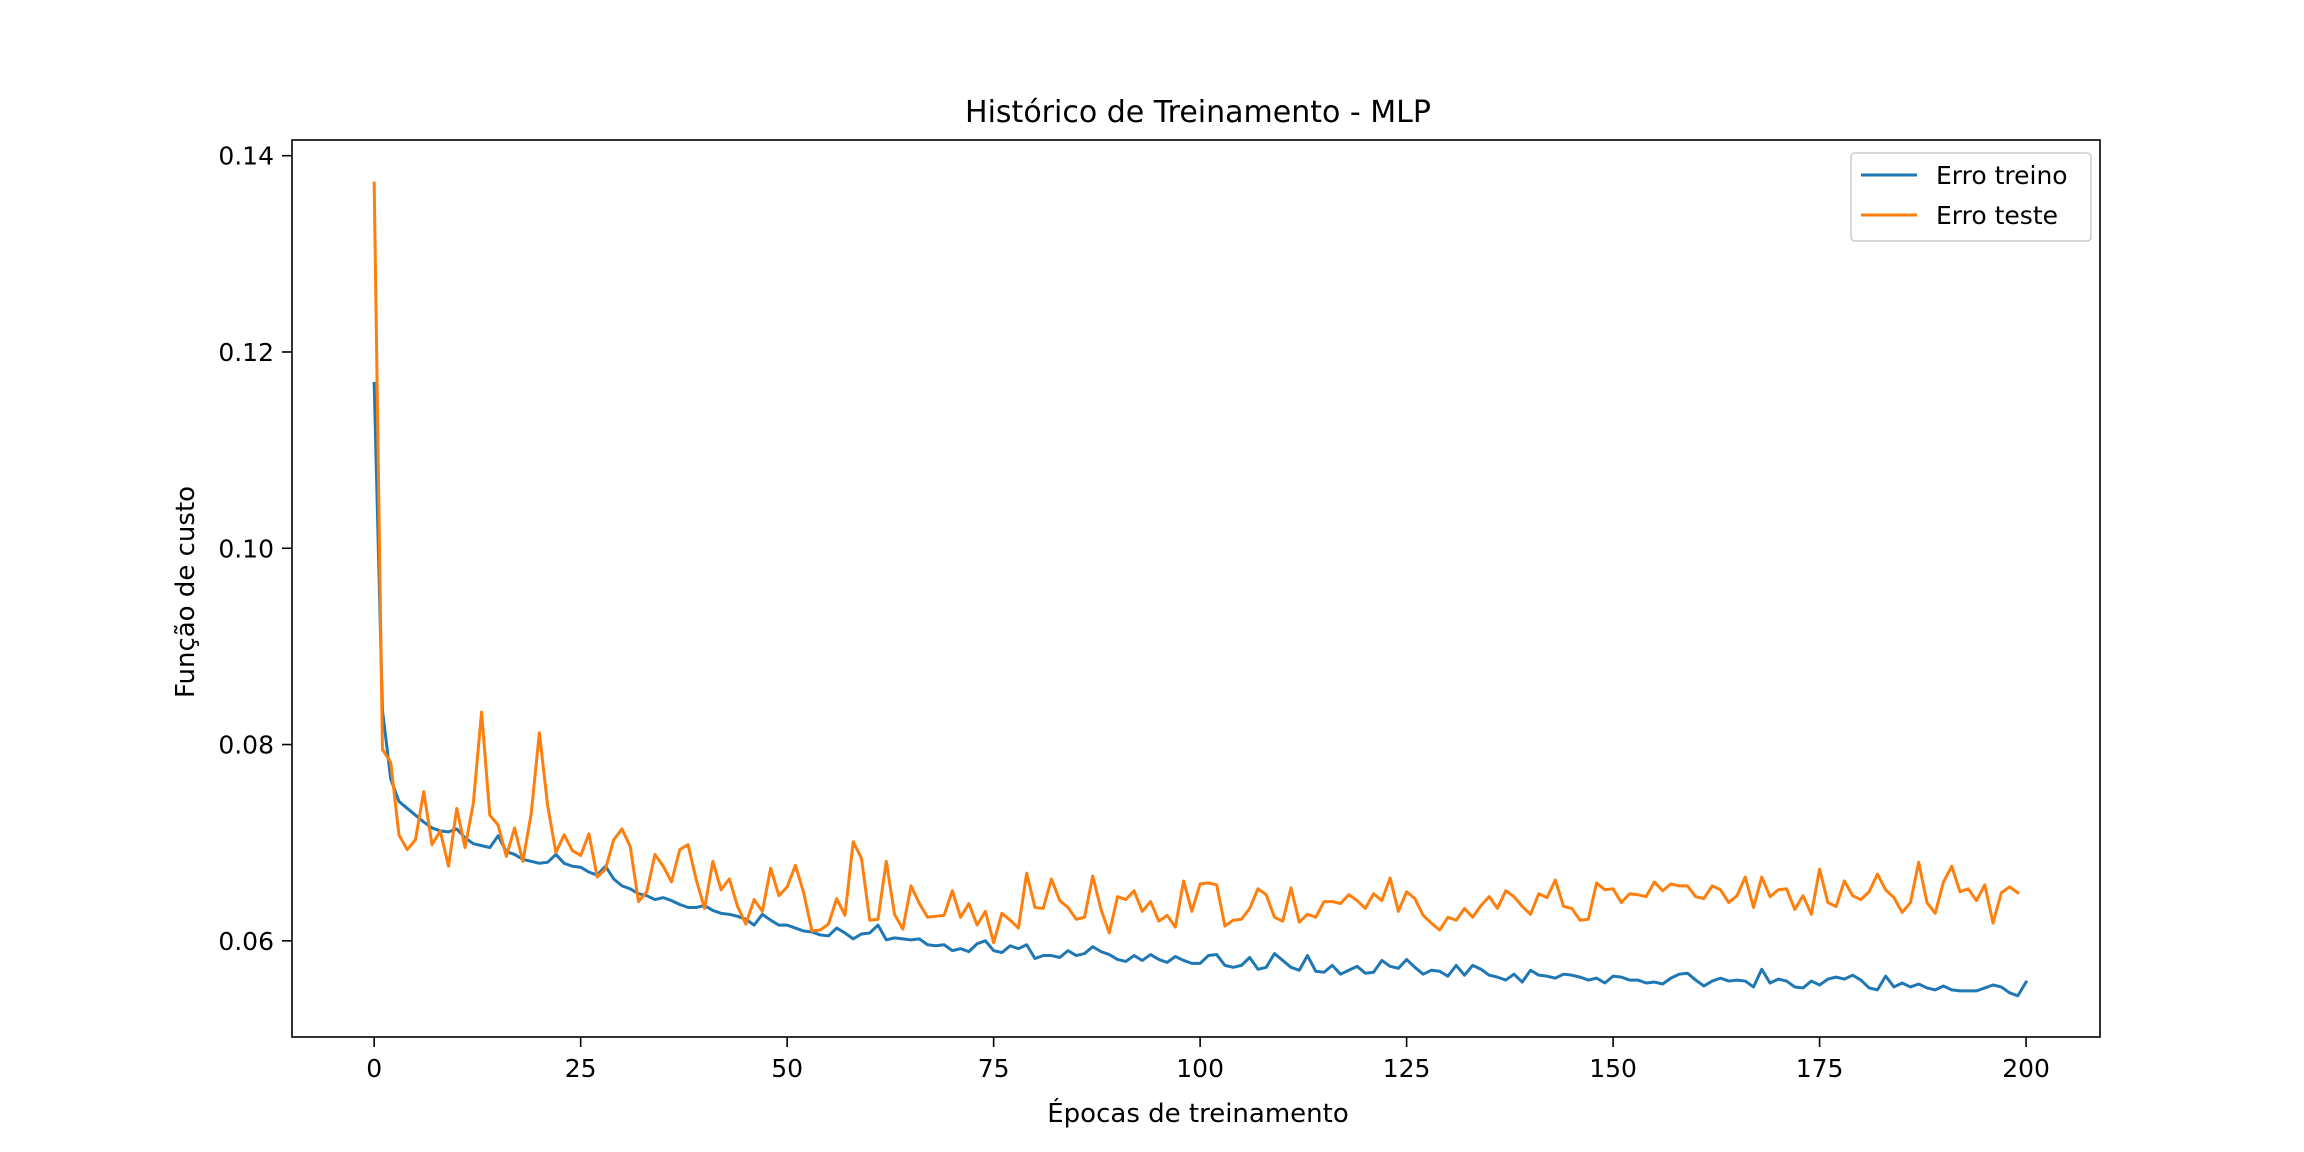 Image resolution: width=2304 pixels, height=1152 pixels. I want to click on x-tick-label: 100, so click(1200, 1068).